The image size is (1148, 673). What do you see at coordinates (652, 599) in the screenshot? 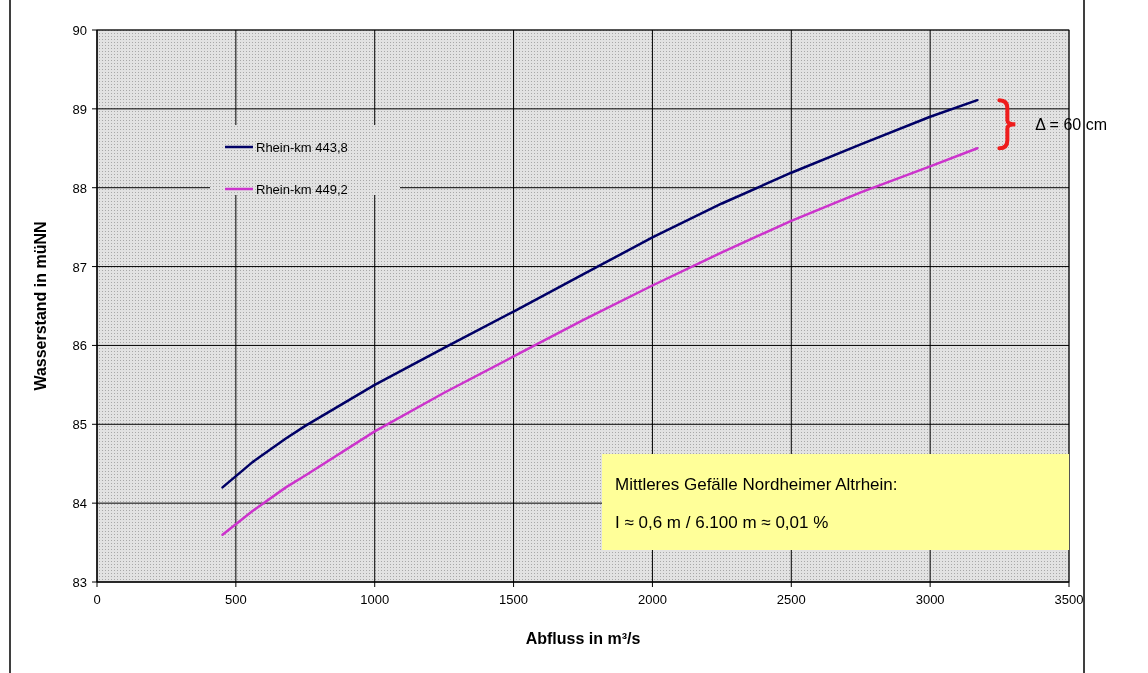
I see `x-tick-label: 2000` at bounding box center [652, 599].